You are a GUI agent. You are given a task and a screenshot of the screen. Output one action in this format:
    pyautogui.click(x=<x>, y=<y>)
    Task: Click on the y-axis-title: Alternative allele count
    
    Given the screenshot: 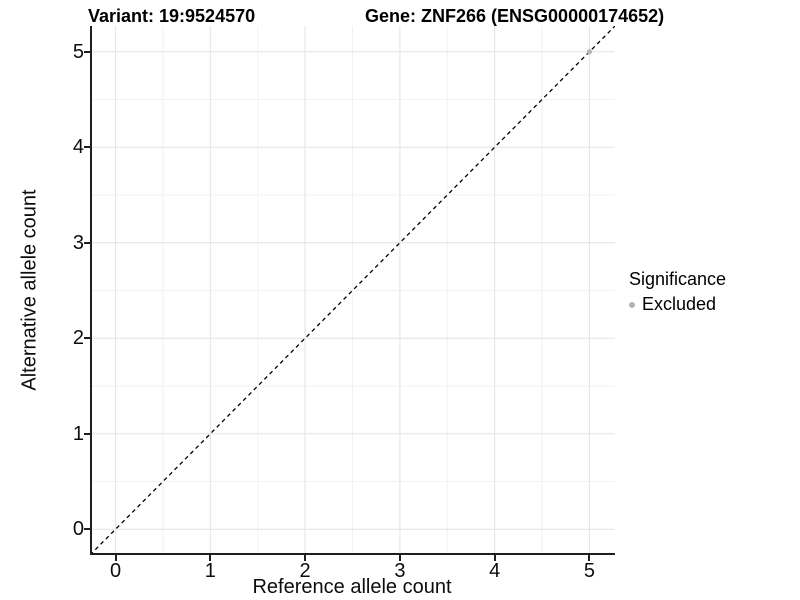 What is the action you would take?
    pyautogui.click(x=29, y=290)
    